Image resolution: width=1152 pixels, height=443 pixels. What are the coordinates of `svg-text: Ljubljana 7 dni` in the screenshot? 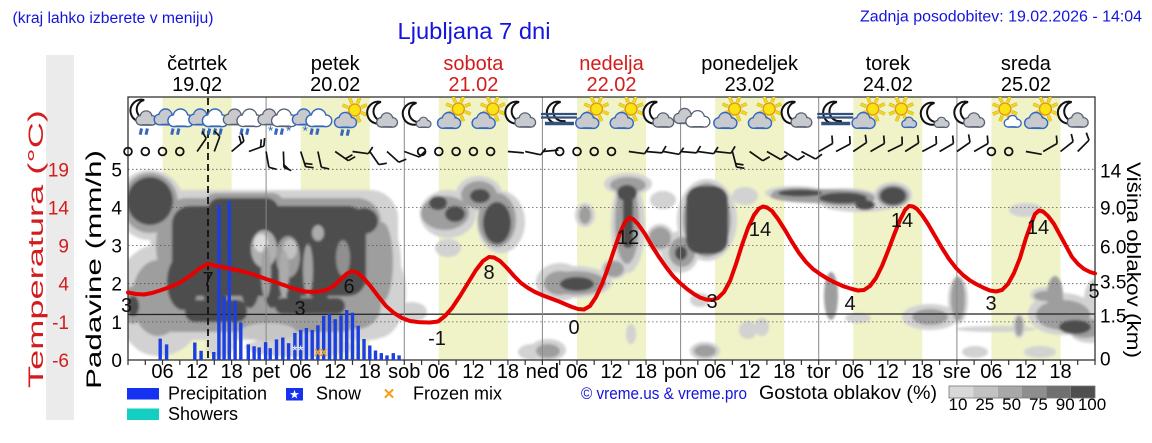 It's located at (474, 31).